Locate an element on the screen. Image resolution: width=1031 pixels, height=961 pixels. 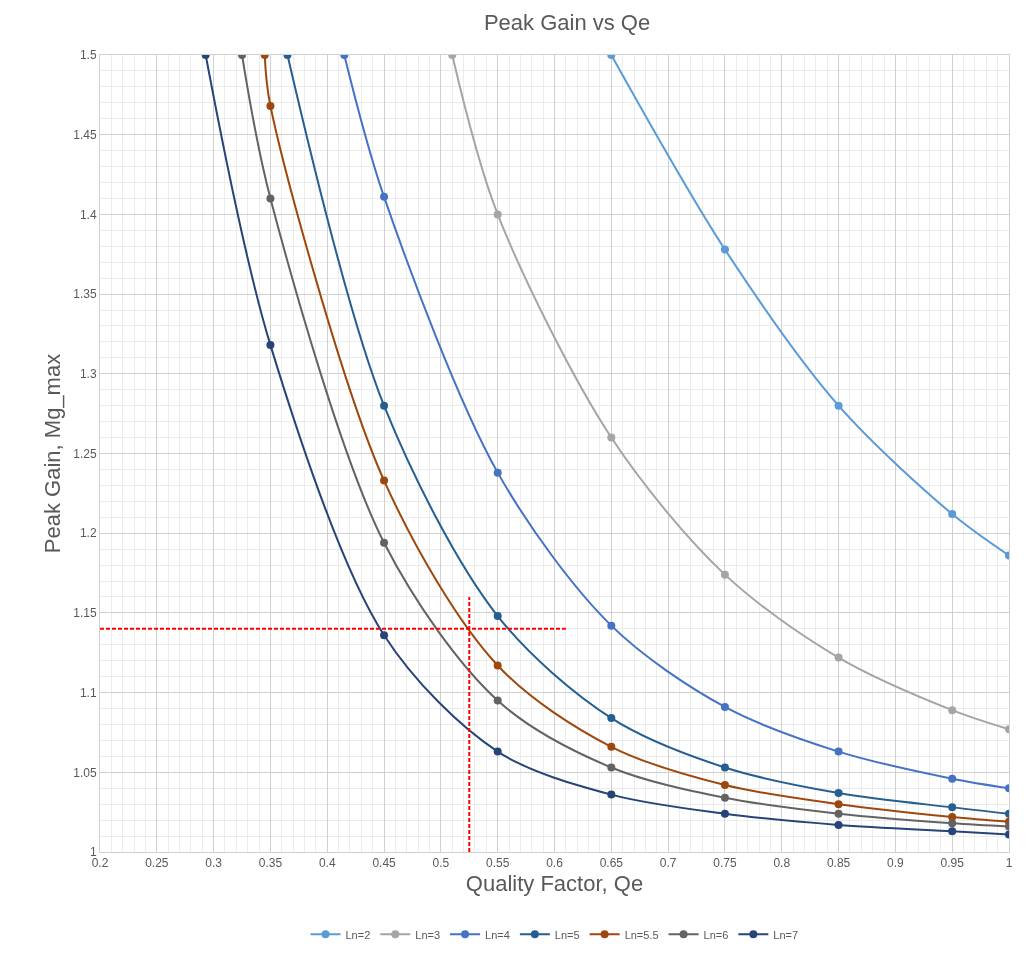
x-tick-label: 0.3 is located at coordinates (214, 863).